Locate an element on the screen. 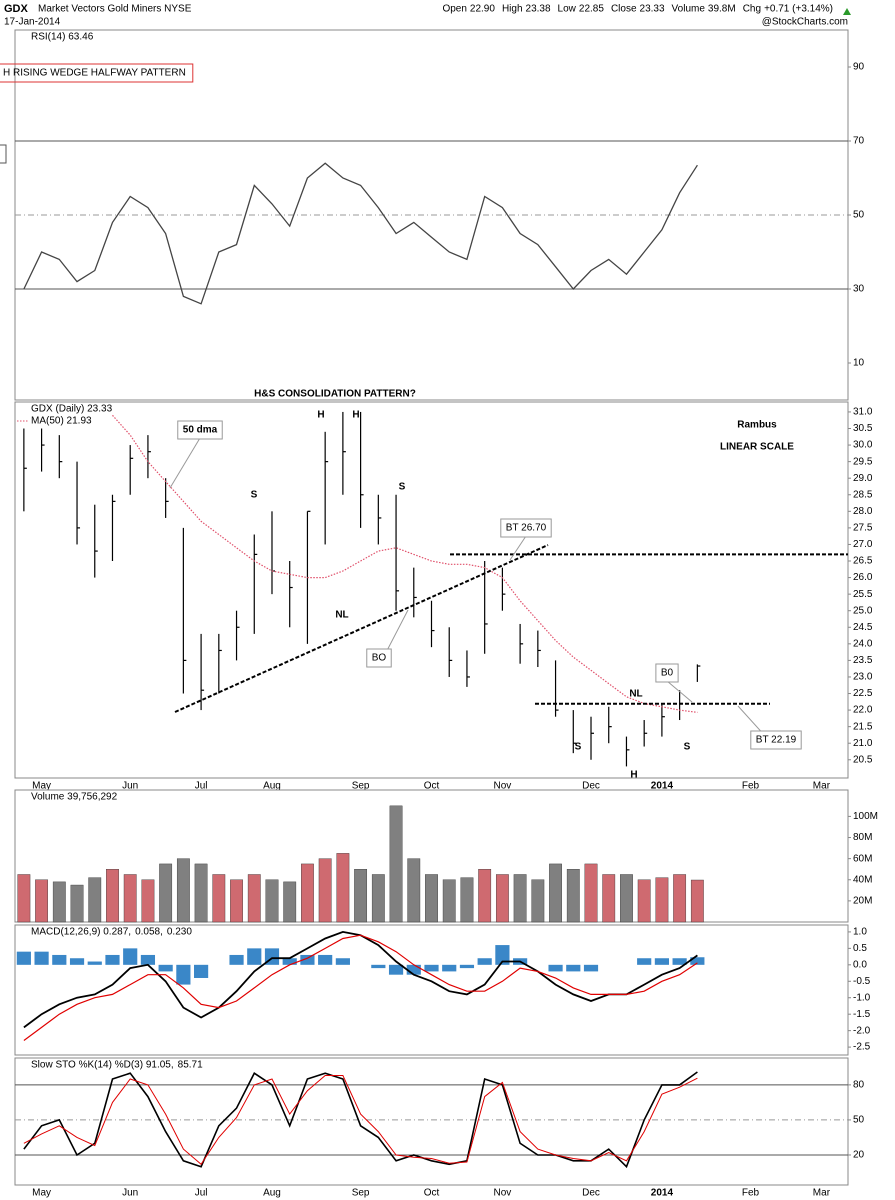  legend-entry: 0.058, is located at coordinates (149, 932).